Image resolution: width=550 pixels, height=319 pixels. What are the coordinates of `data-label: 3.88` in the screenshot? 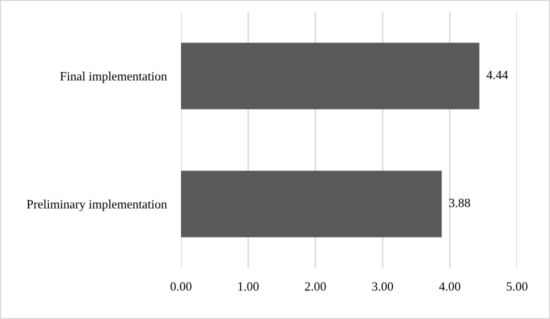 It's located at (459, 203).